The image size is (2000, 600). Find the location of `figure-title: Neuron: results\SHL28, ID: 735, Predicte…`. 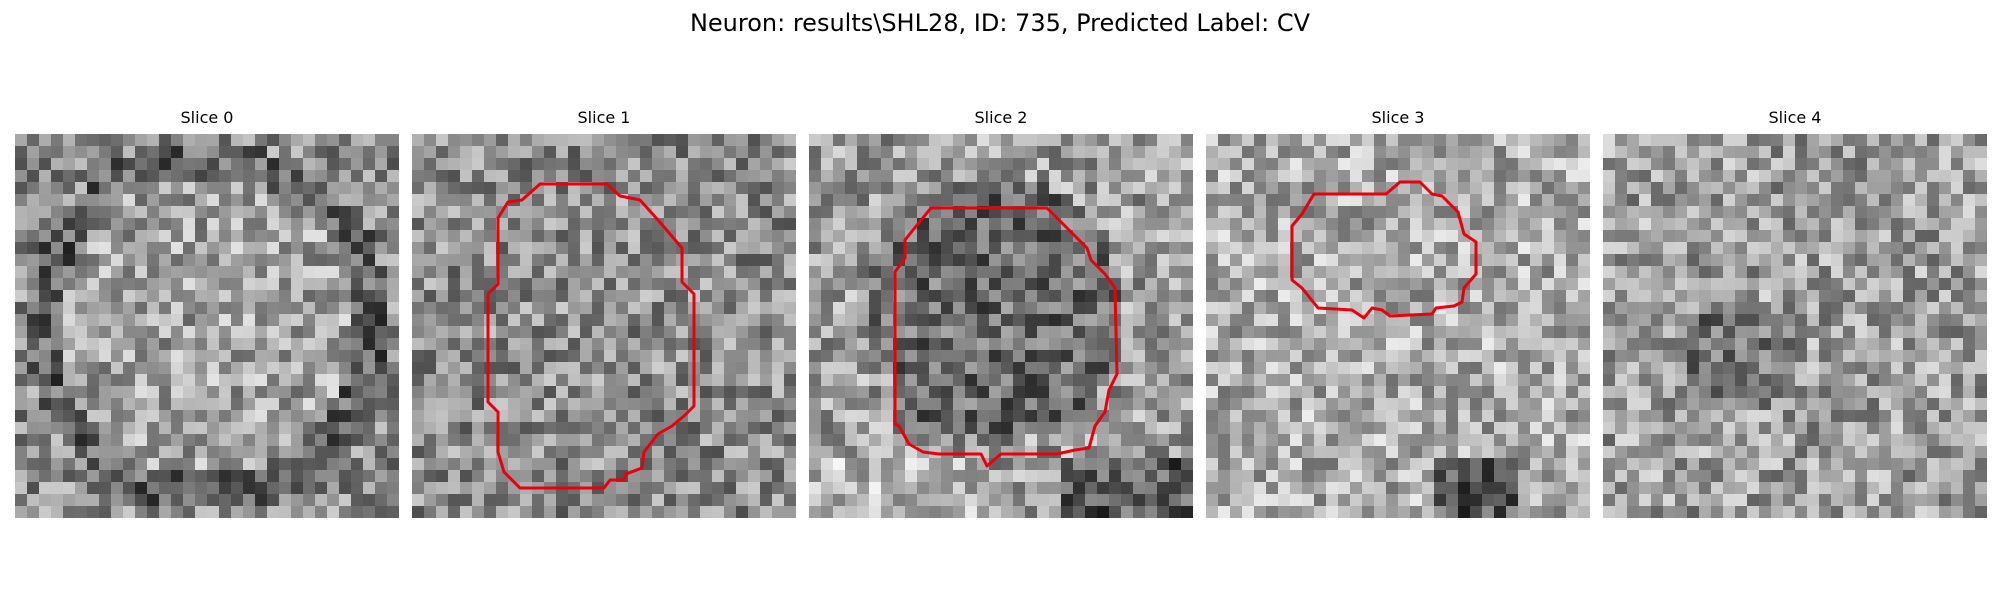

figure-title: Neuron: results\SHL28, ID: 735, Predicte… is located at coordinates (1000, 23).